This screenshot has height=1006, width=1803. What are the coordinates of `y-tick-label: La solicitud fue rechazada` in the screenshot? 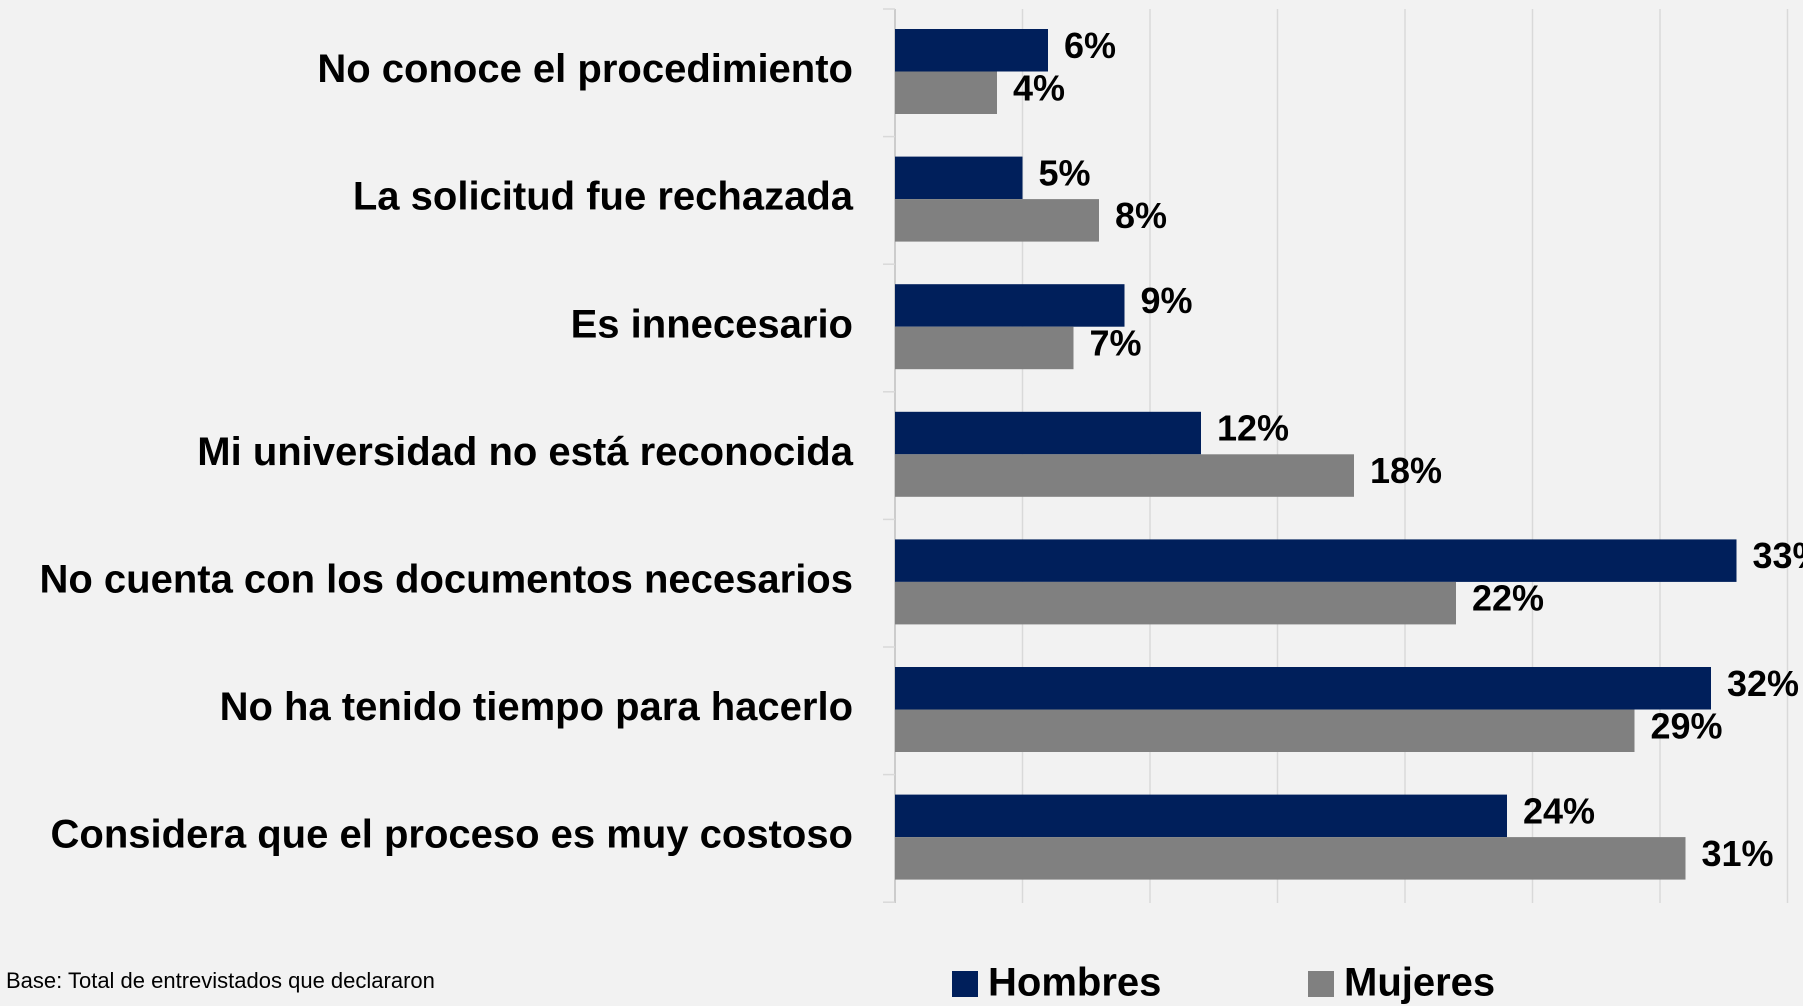 It's located at (603, 197).